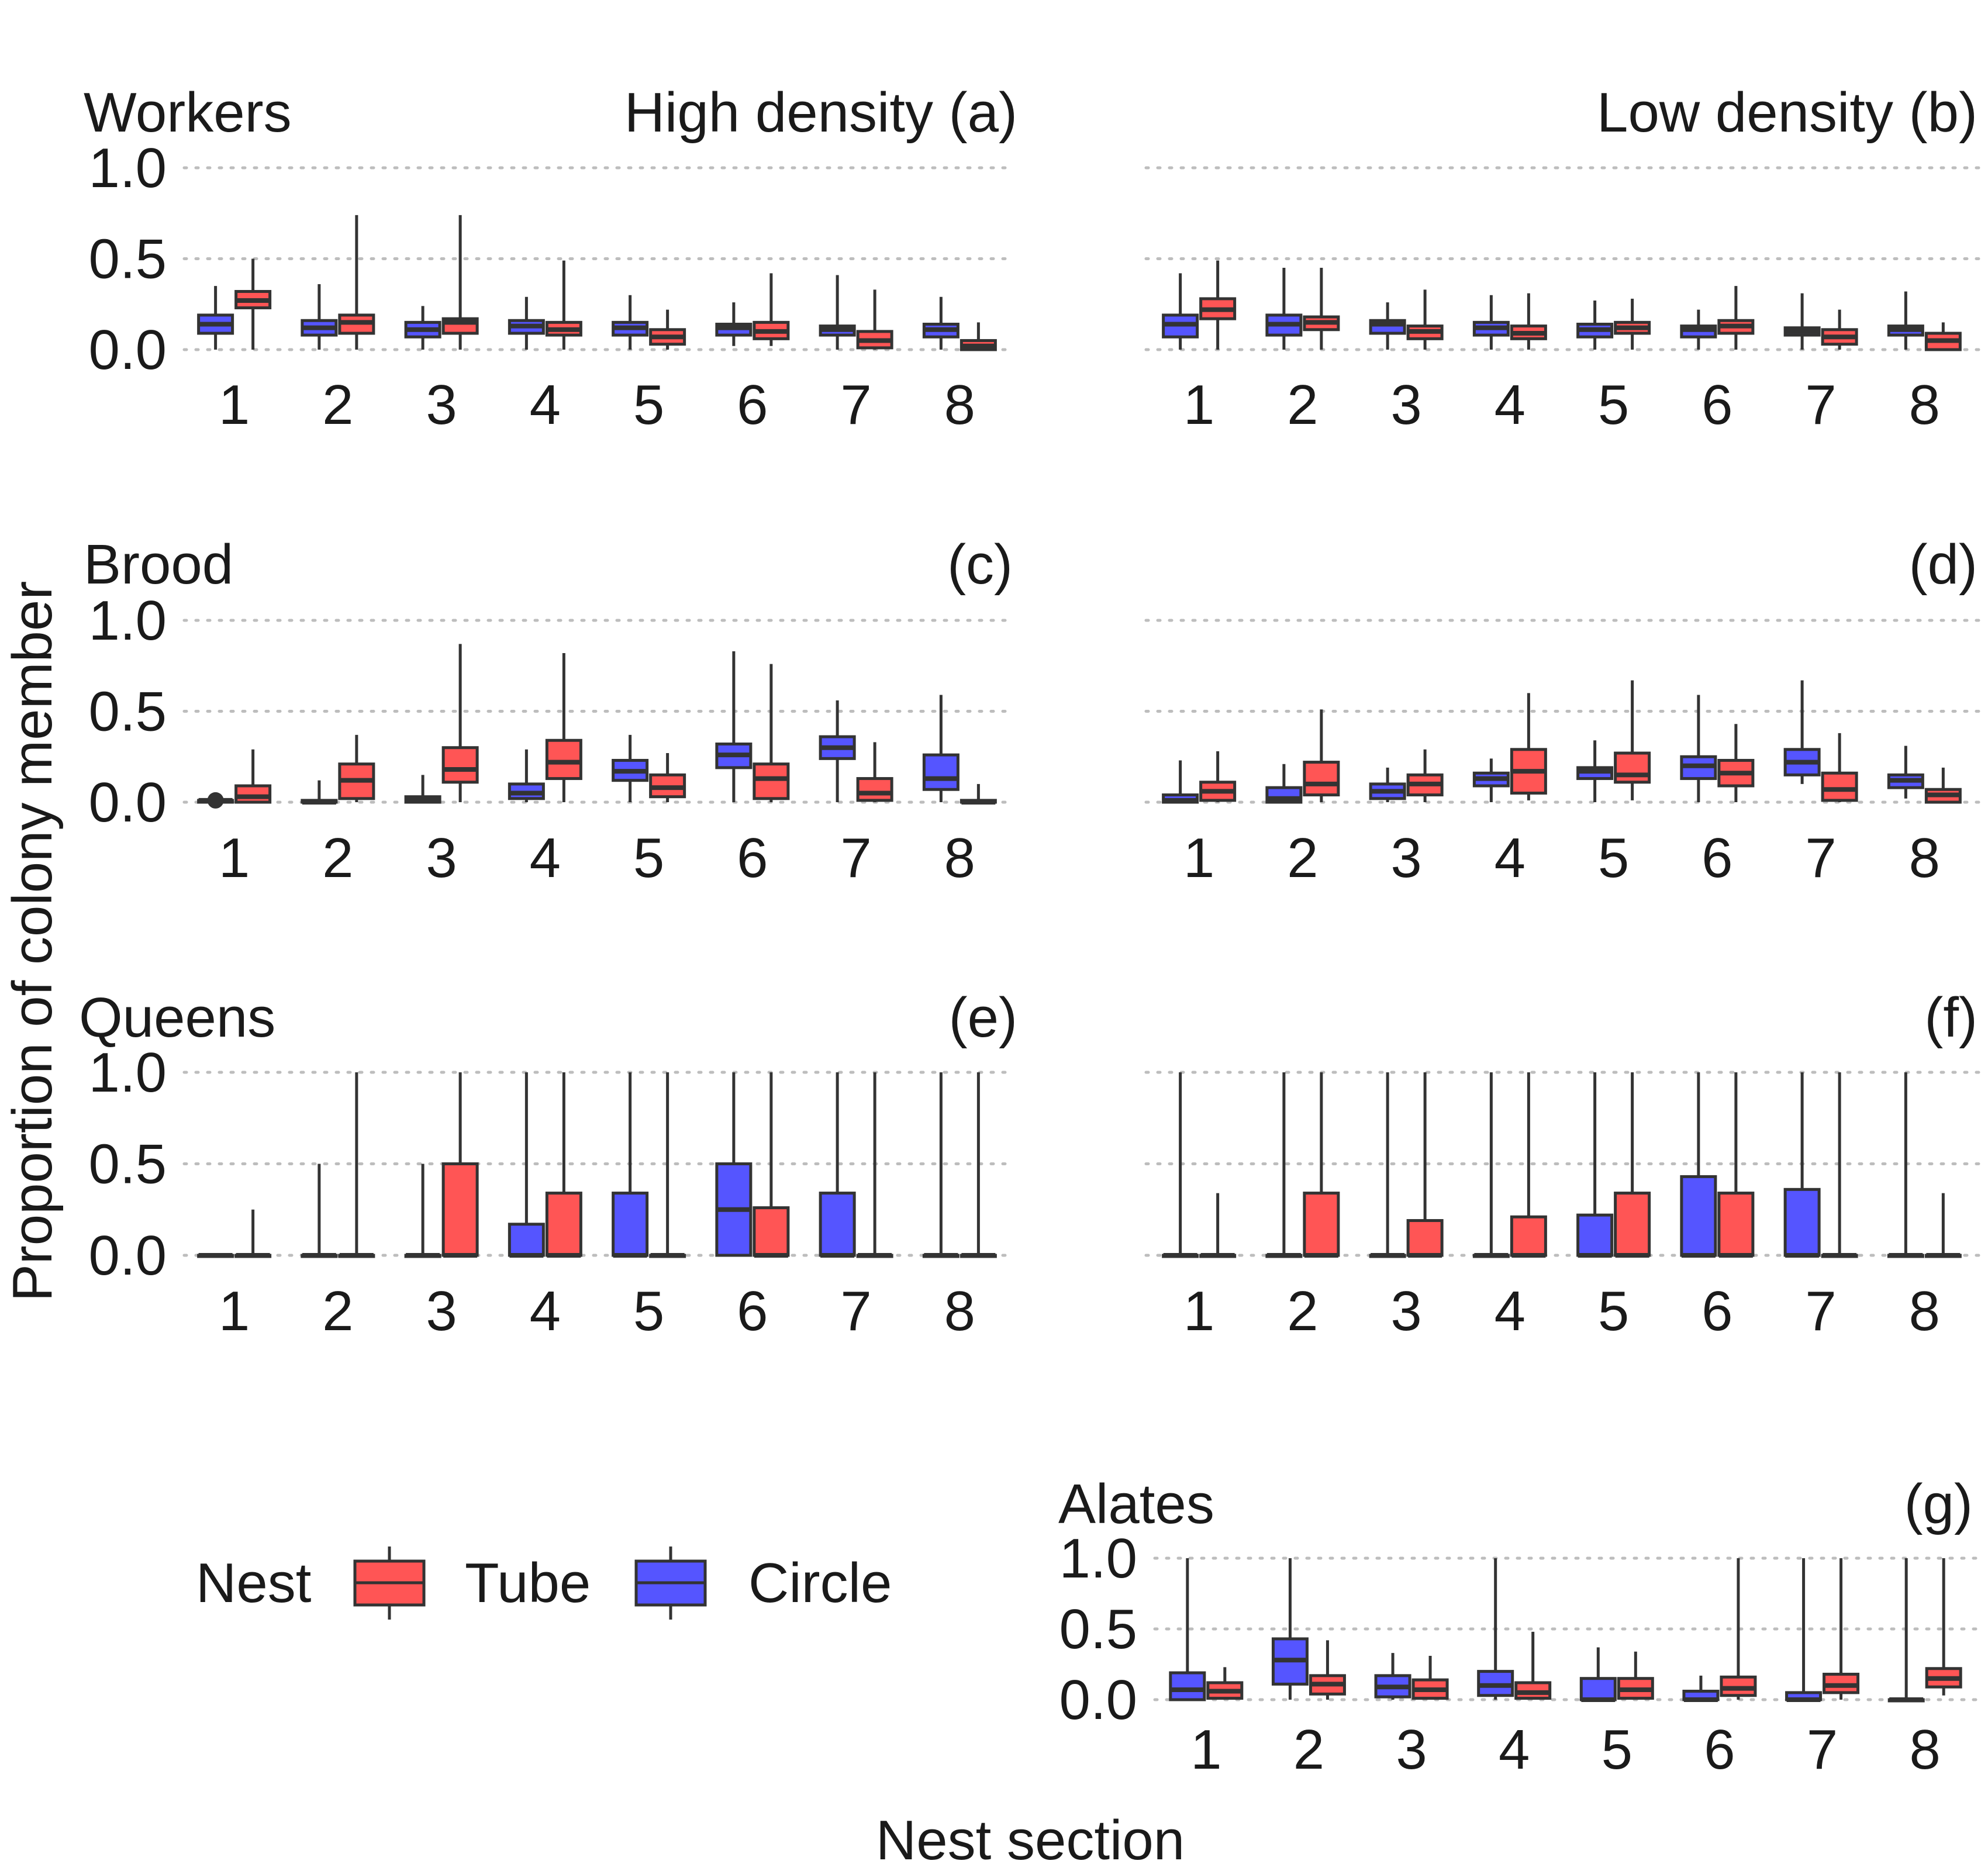 This screenshot has width=1988, height=1871. Describe the element at coordinates (1787, 113) in the screenshot. I see `panel-label: Low density (b)` at that location.